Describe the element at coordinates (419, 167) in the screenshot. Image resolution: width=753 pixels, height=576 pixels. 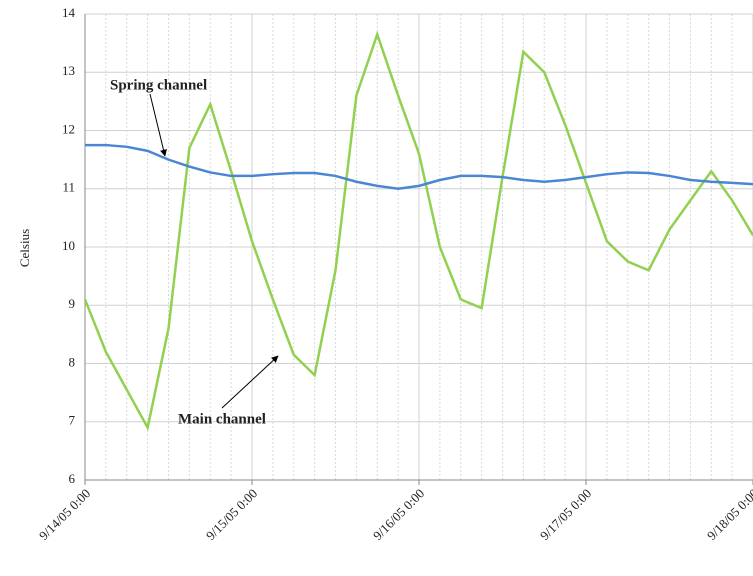
I see `series-line` at that location.